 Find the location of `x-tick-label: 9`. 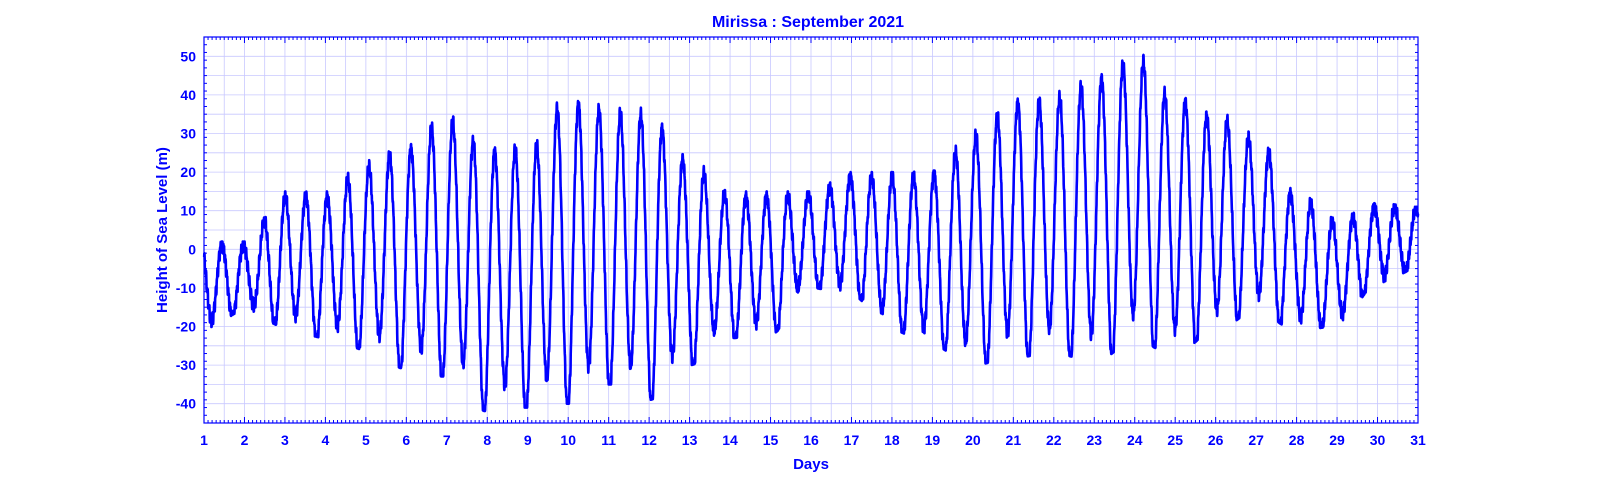

x-tick-label: 9 is located at coordinates (528, 440).